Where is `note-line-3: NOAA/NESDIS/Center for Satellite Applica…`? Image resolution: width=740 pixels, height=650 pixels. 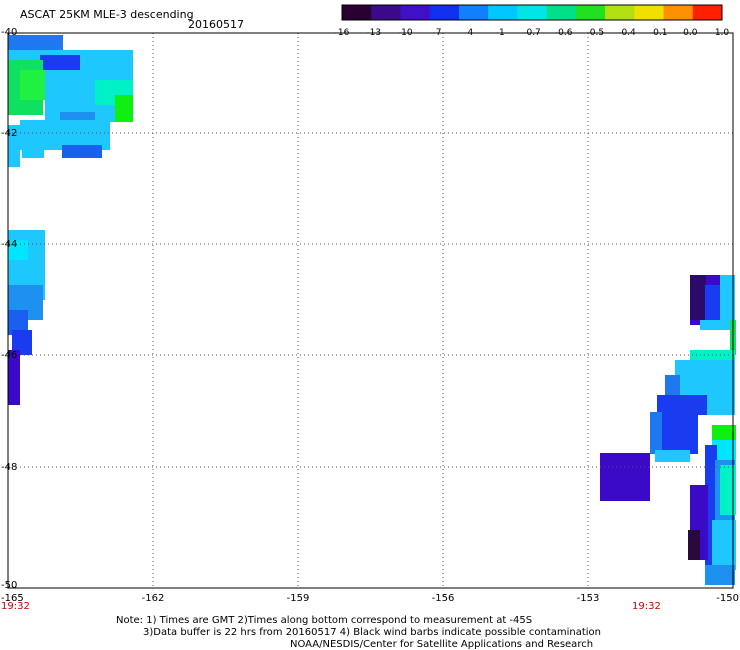 note-line-3: NOAA/NESDIS/Center for Satellite Applica… is located at coordinates (442, 644).